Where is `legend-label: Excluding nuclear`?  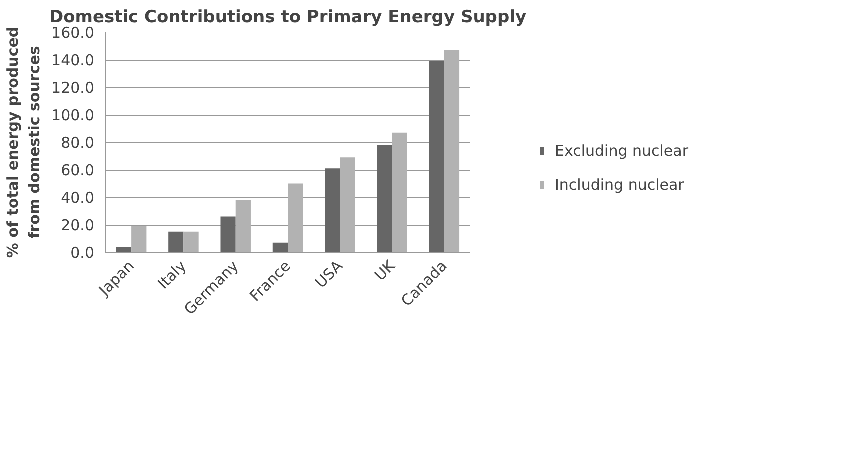 legend-label: Excluding nuclear is located at coordinates (622, 151).